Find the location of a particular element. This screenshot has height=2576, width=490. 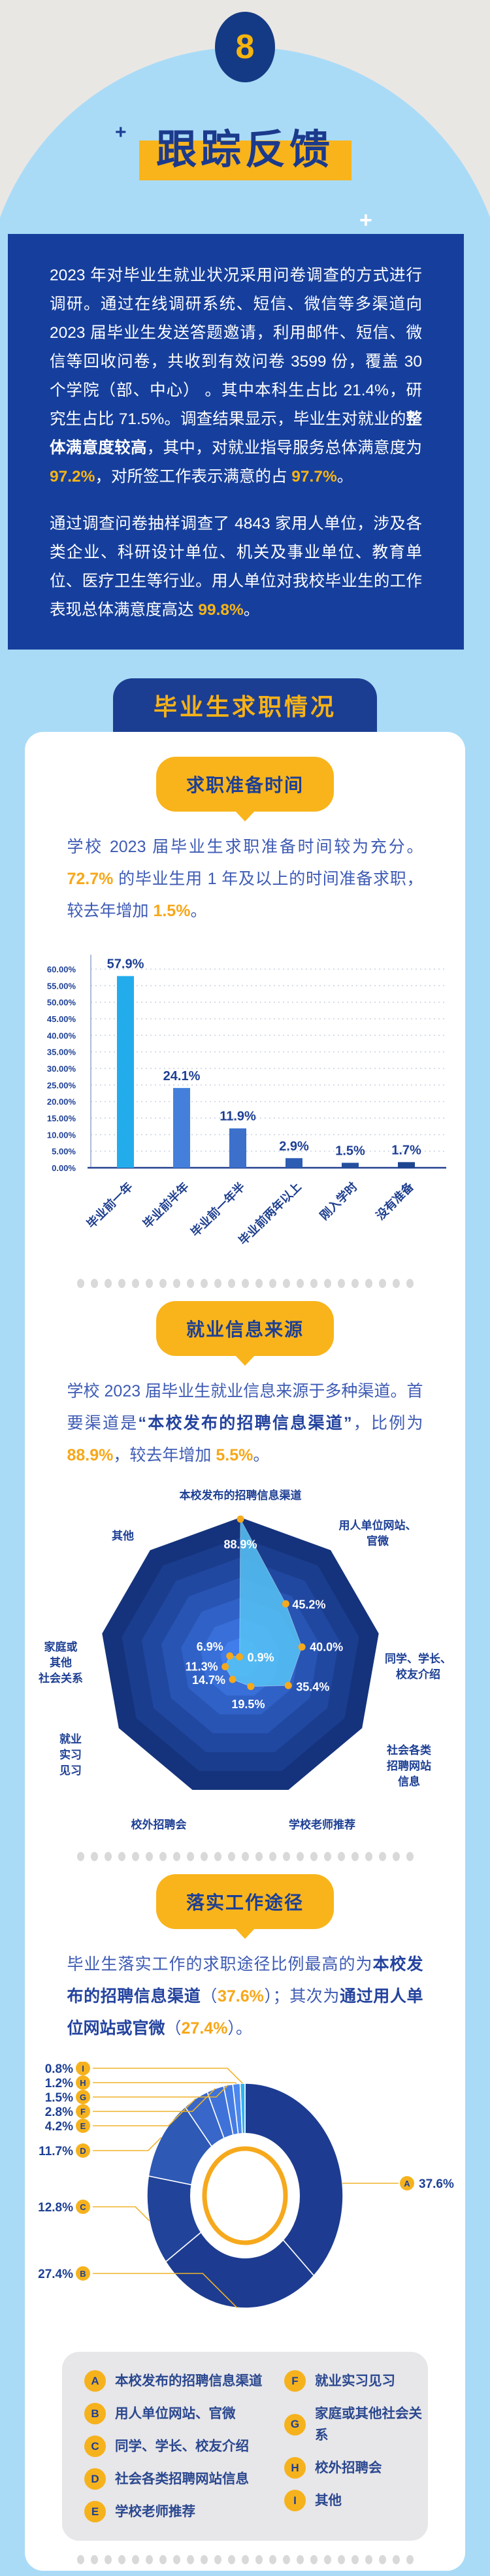

section-tab-label: 毕业生求职情况 is located at coordinates (244, 706).